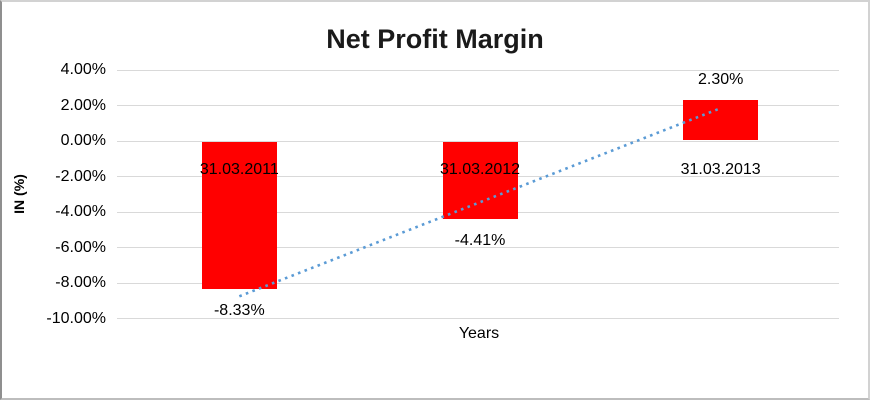  Describe the element at coordinates (80, 282) in the screenshot. I see `y-tick-label: -8.00%` at that location.